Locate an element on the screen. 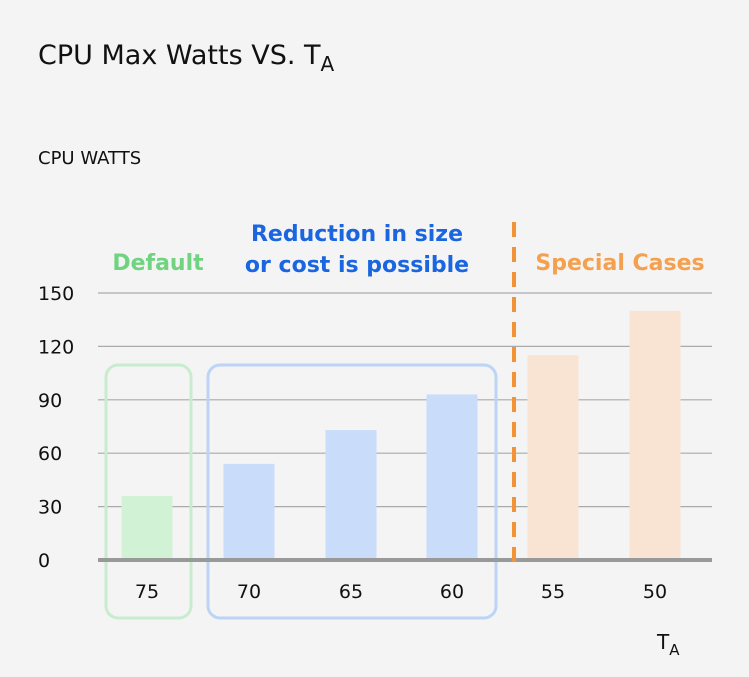 The image size is (749, 677). y-tick-label: 90 is located at coordinates (50, 401).